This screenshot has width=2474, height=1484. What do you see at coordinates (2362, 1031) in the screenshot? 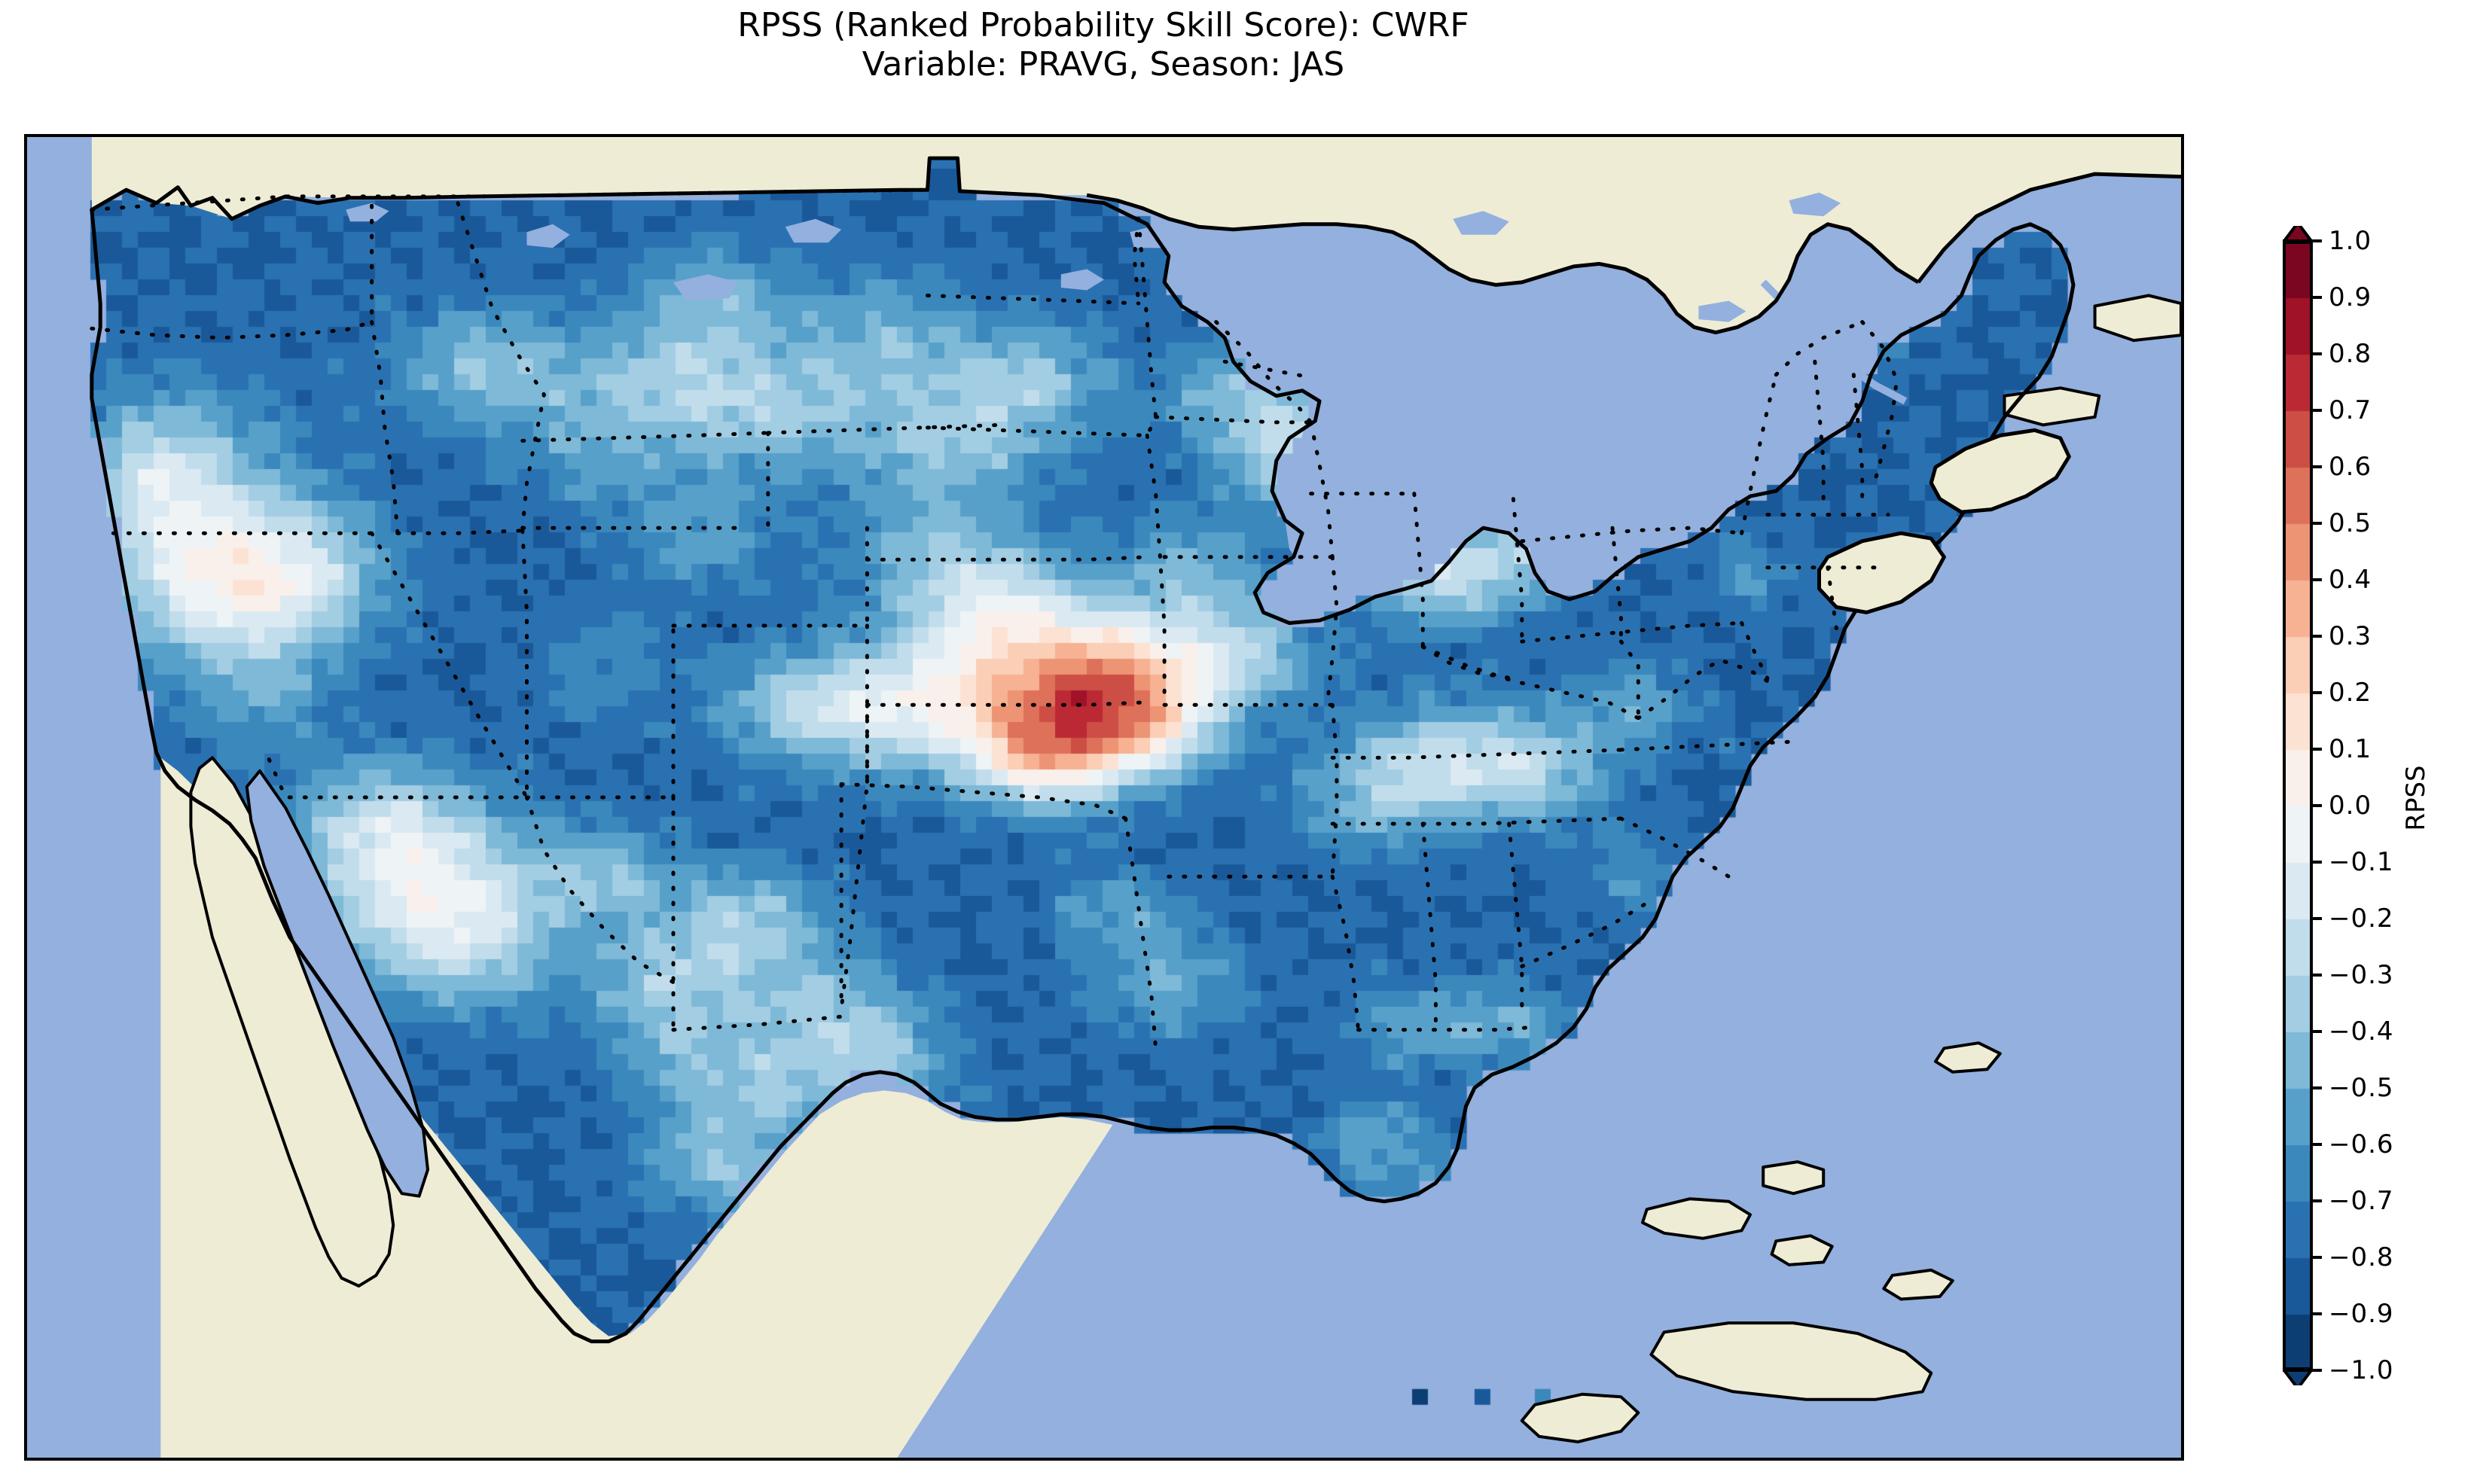
I see `colorbar-tick-label: −0.4` at bounding box center [2362, 1031].